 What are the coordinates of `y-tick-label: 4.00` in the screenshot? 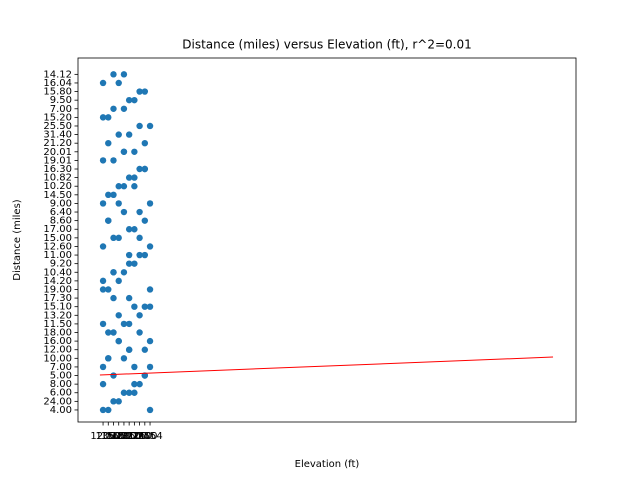 It's located at (61, 410).